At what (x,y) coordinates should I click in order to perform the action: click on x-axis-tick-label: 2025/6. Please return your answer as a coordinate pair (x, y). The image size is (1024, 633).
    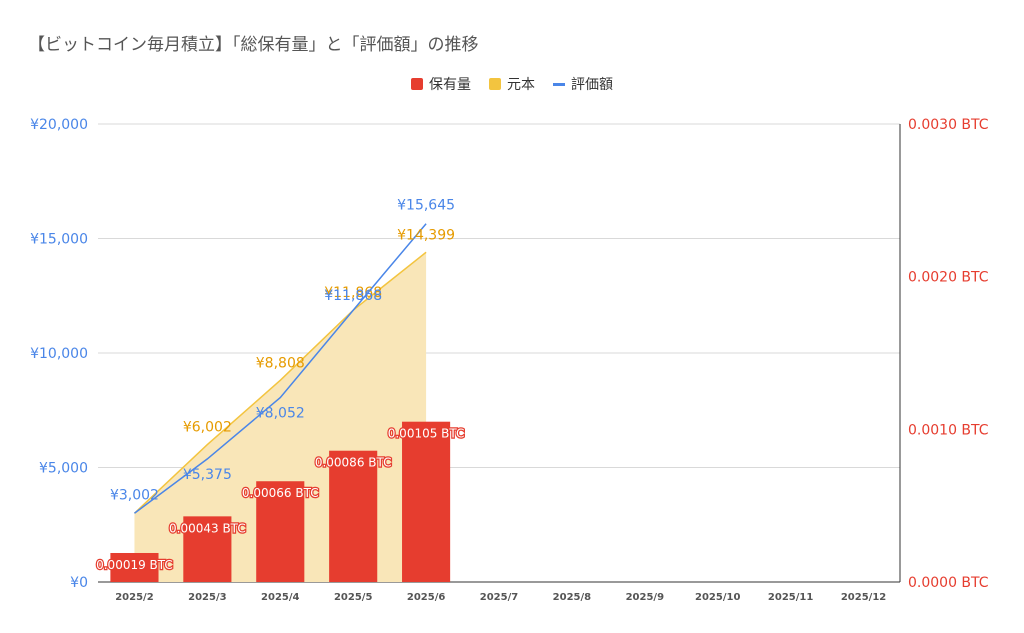
    Looking at the image, I should click on (426, 597).